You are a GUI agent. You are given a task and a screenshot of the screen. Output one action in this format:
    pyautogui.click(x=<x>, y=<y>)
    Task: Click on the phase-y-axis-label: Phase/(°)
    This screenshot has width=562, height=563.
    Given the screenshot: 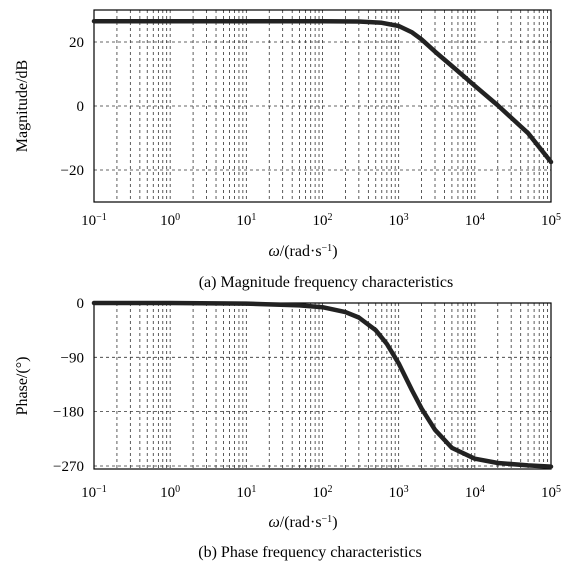 What is the action you would take?
    pyautogui.click(x=22, y=386)
    